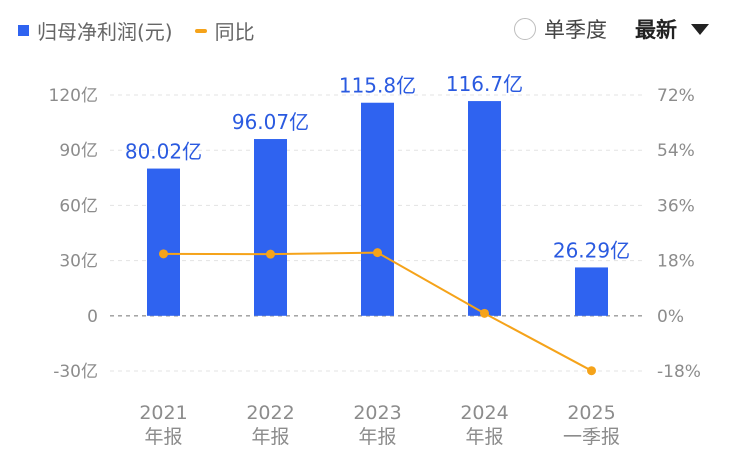  Describe the element at coordinates (270, 413) in the screenshot. I see `x-tick-label-year: 2022` at that location.